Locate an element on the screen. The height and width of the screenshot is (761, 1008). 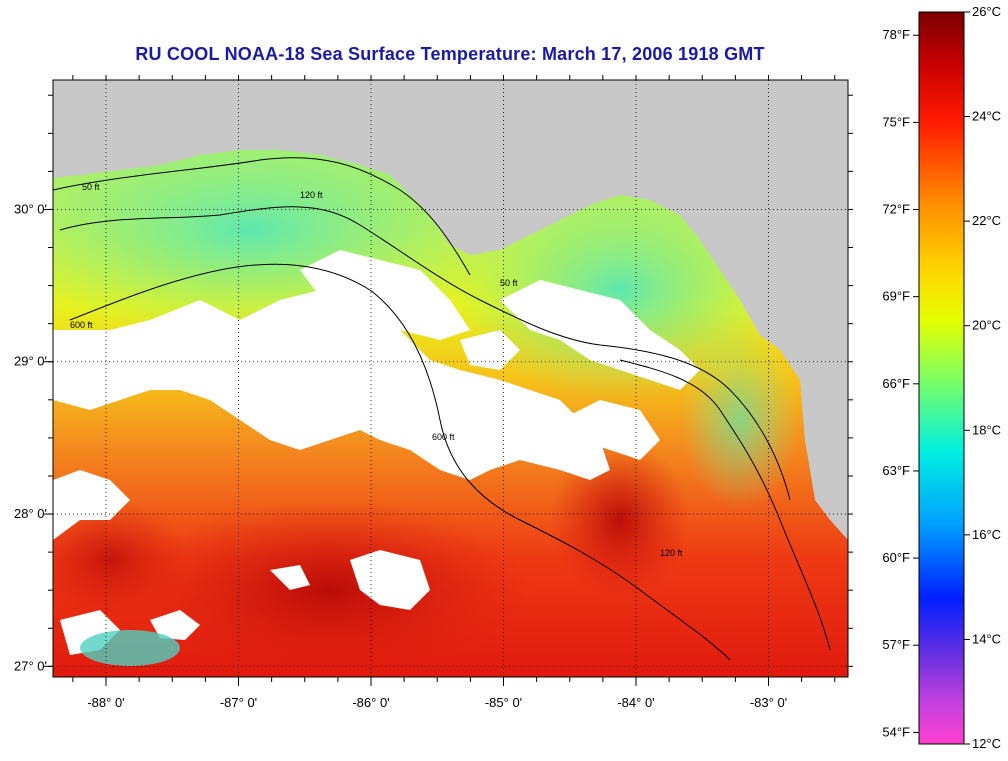
y-tick-label: 29° 0' is located at coordinates (30, 361).